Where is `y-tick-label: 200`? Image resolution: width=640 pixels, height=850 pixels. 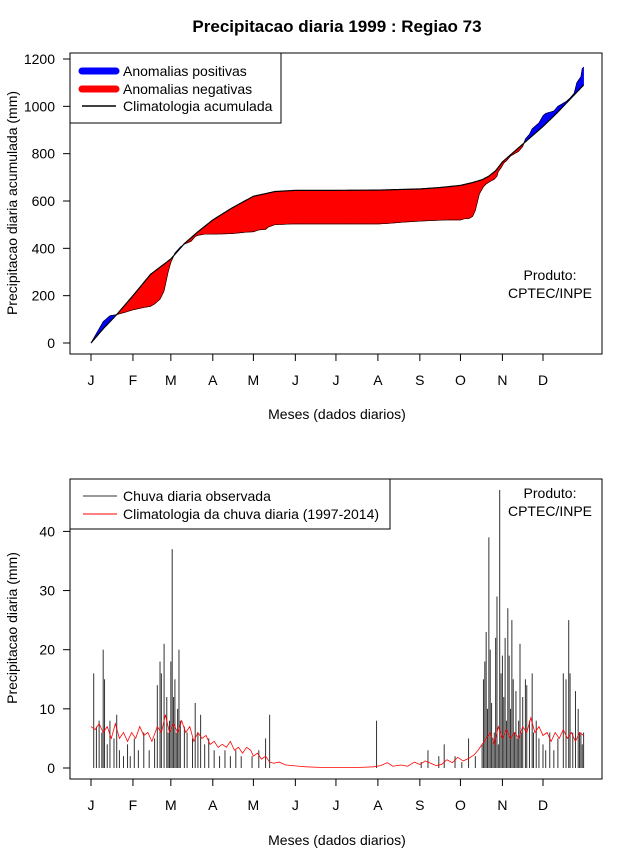 y-tick-label: 200 is located at coordinates (44, 296).